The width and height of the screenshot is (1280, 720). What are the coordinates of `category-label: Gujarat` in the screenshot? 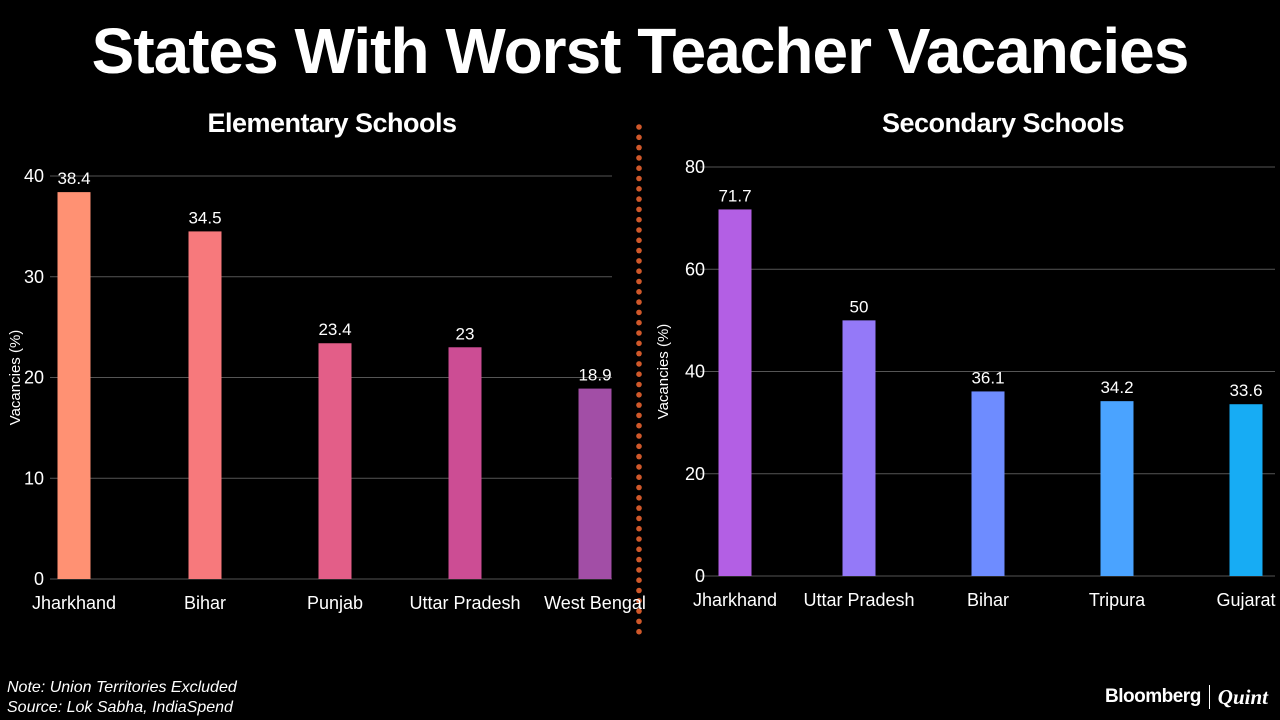 It's located at (1245, 600).